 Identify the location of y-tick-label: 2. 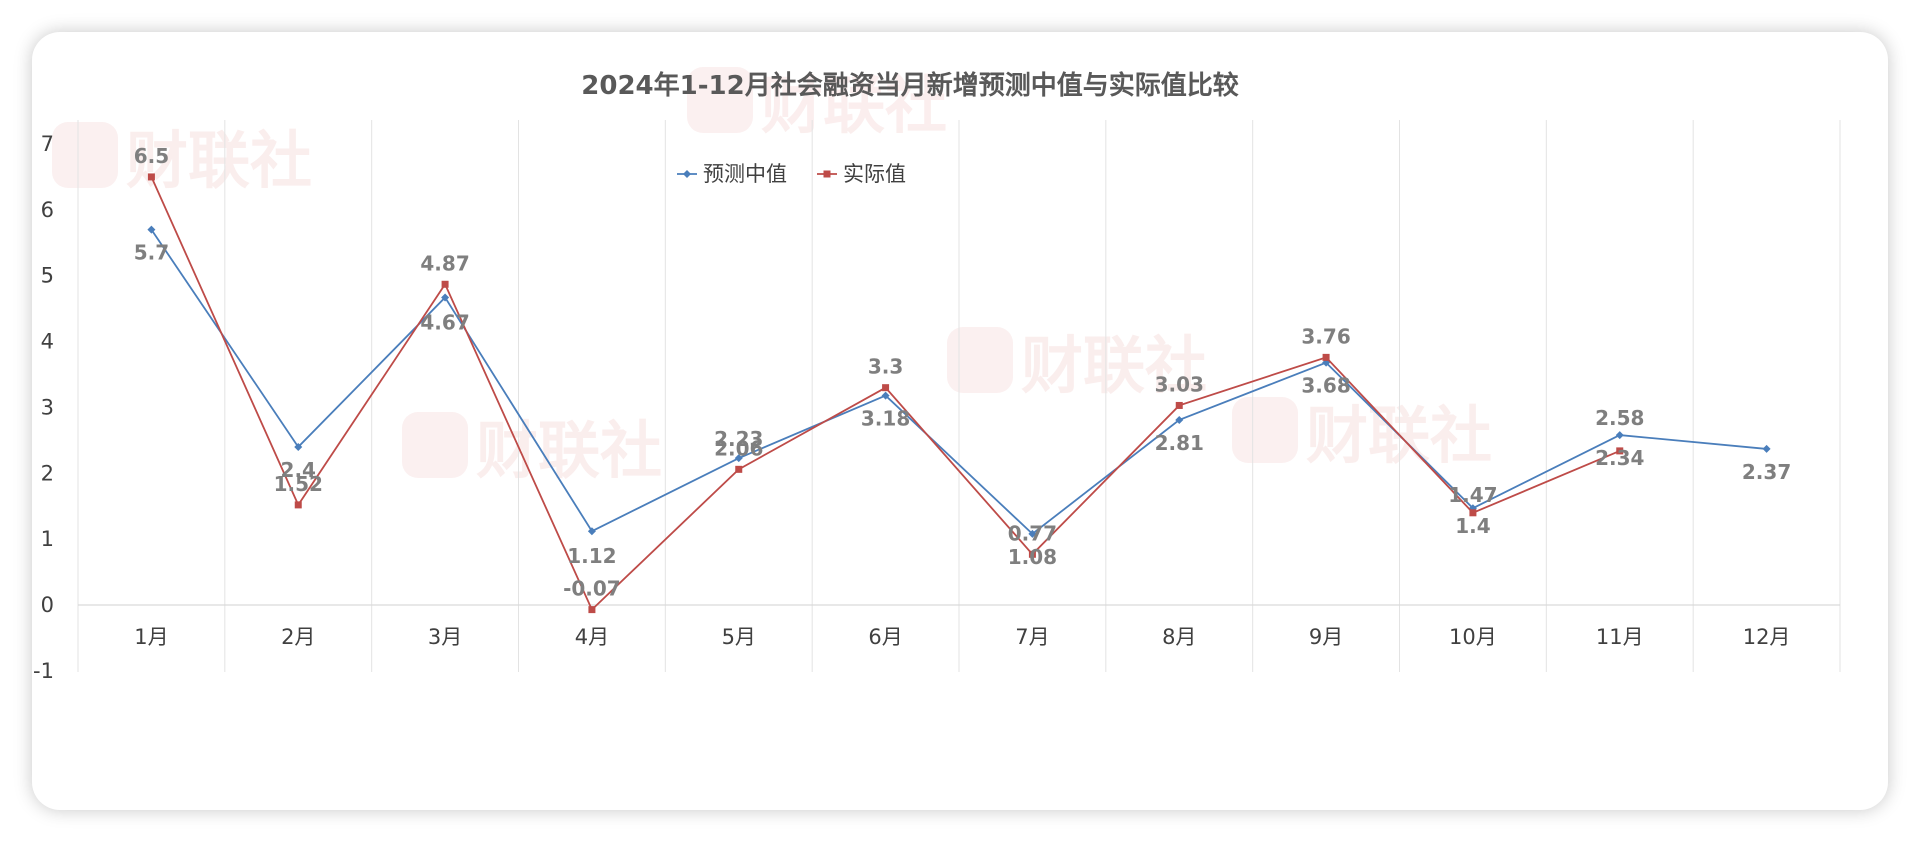
(47, 473).